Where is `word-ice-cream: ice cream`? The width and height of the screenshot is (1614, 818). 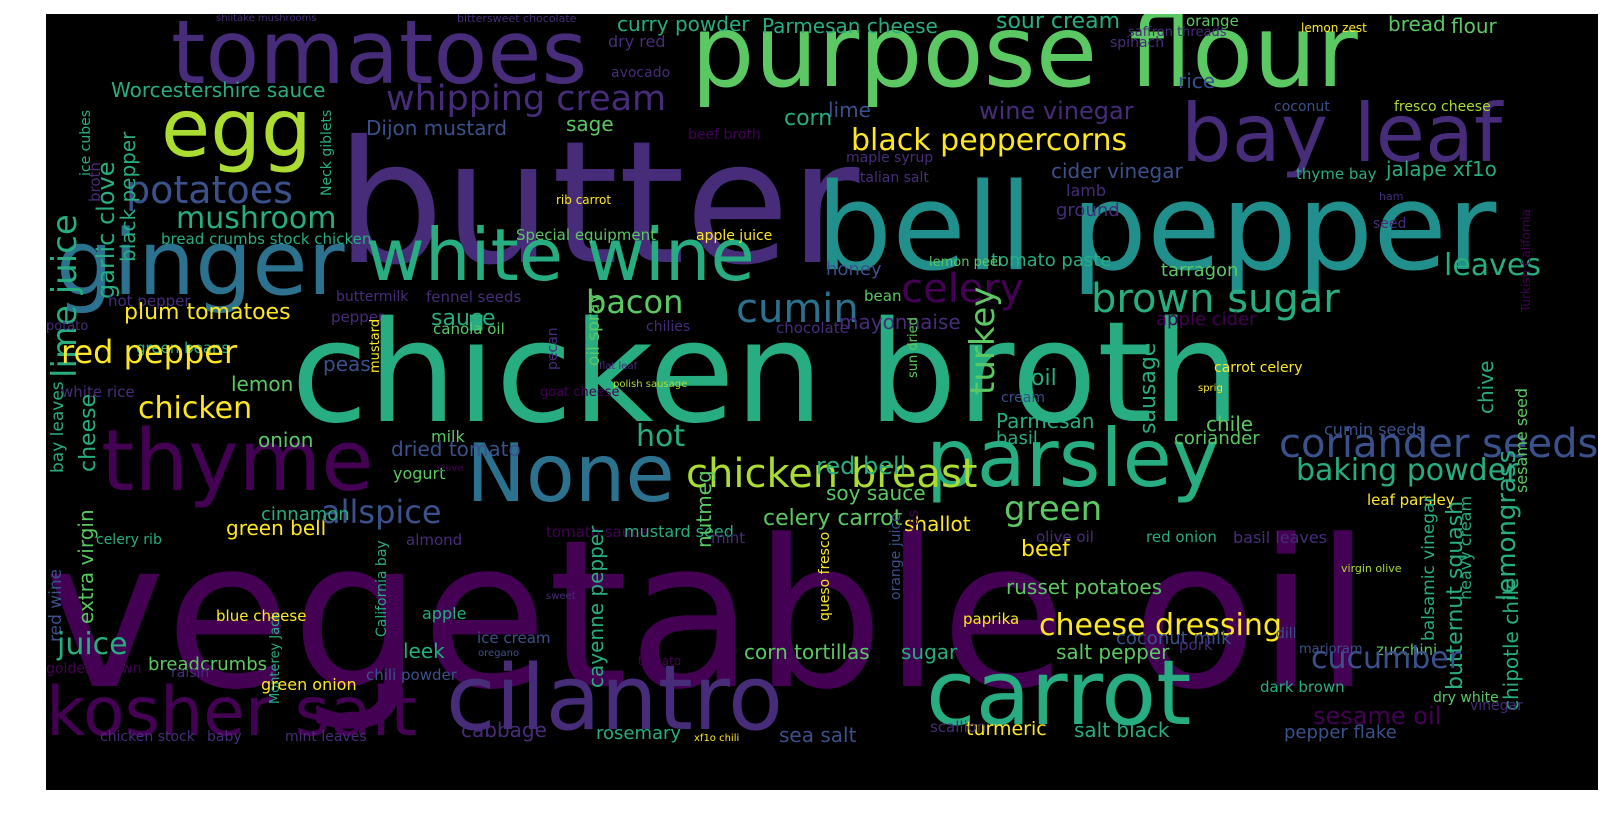 word-ice-cream: ice cream is located at coordinates (514, 638).